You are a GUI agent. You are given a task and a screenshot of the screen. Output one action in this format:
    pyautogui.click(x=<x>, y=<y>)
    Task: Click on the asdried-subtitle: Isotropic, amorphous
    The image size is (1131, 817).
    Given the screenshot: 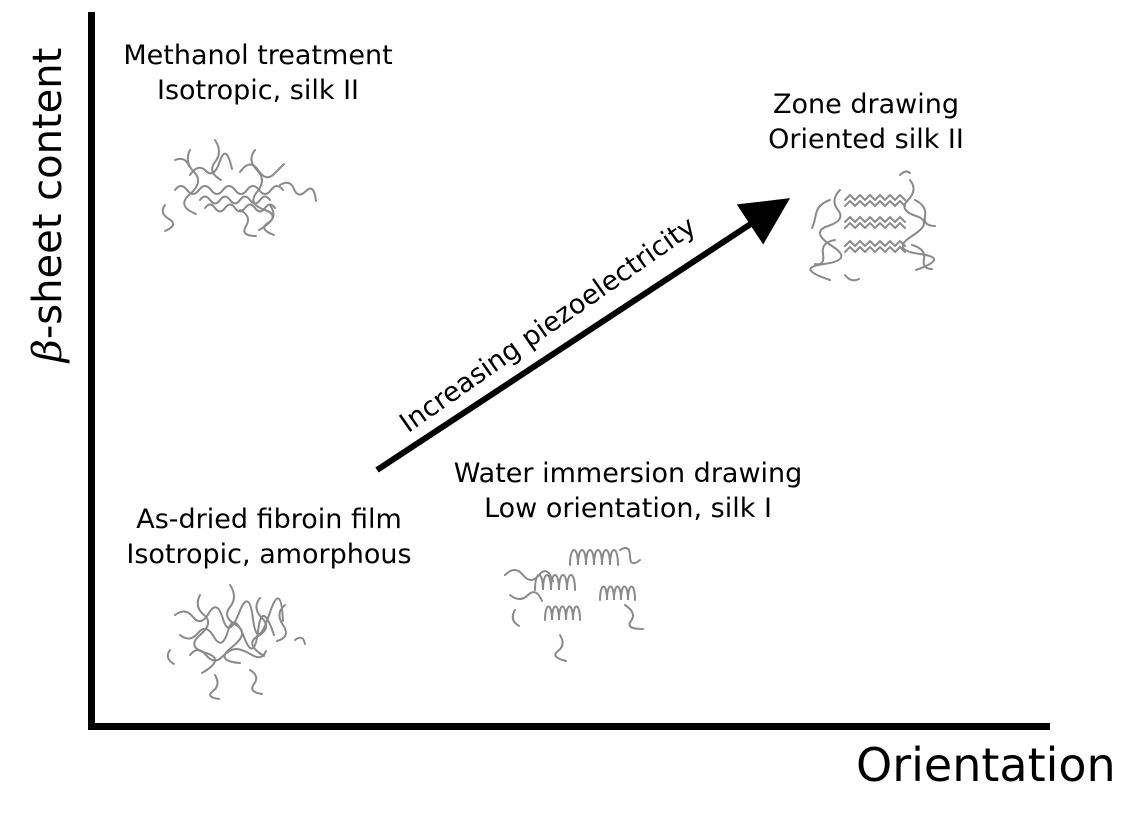 What is the action you would take?
    pyautogui.click(x=269, y=554)
    